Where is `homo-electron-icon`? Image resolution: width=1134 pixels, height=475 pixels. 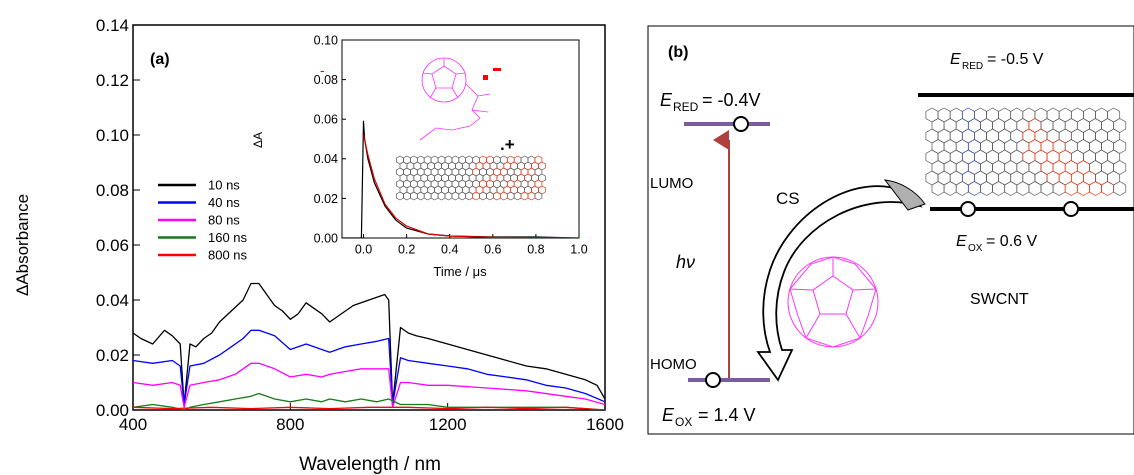 homo-electron-icon is located at coordinates (713, 380).